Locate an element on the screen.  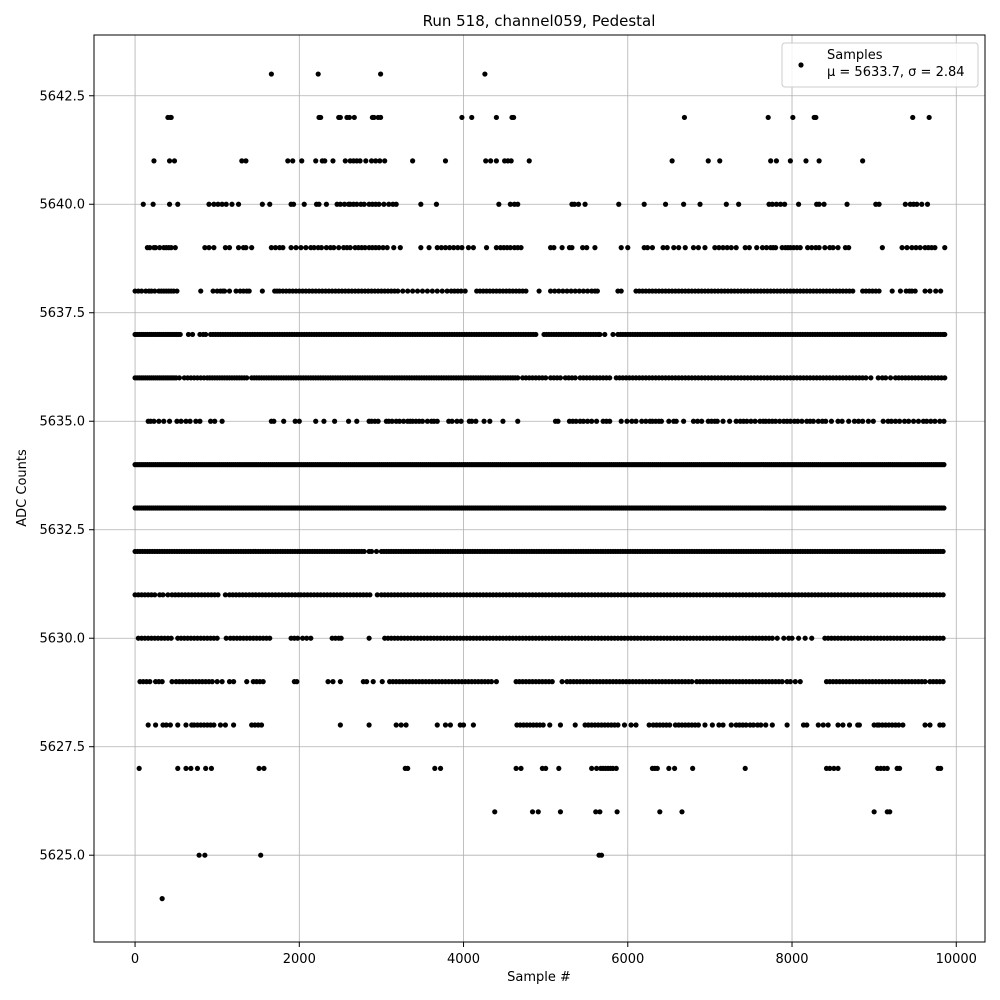
y-tick-label: 5635.0 is located at coordinates (63, 422).